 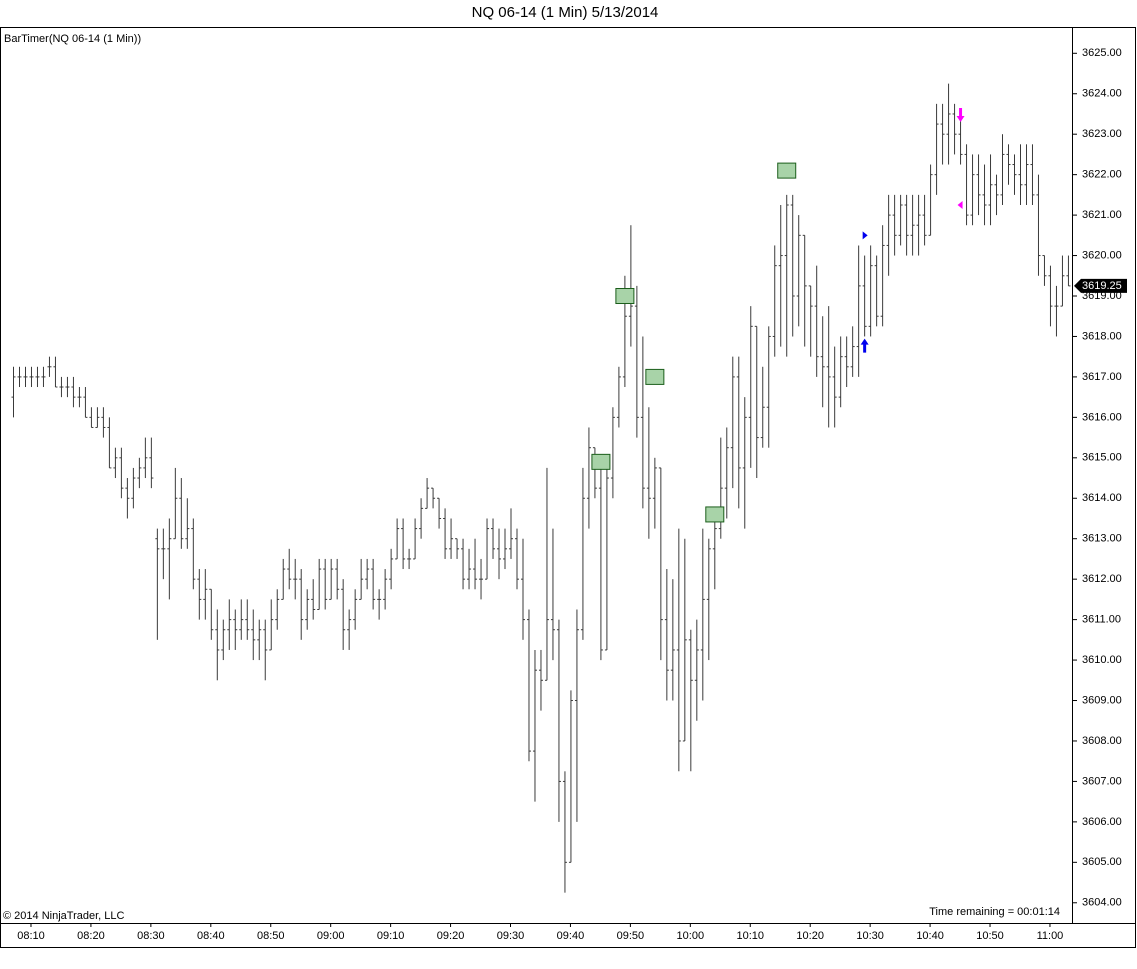 I want to click on y-tick-label: 3617.00, so click(x=1102, y=377).